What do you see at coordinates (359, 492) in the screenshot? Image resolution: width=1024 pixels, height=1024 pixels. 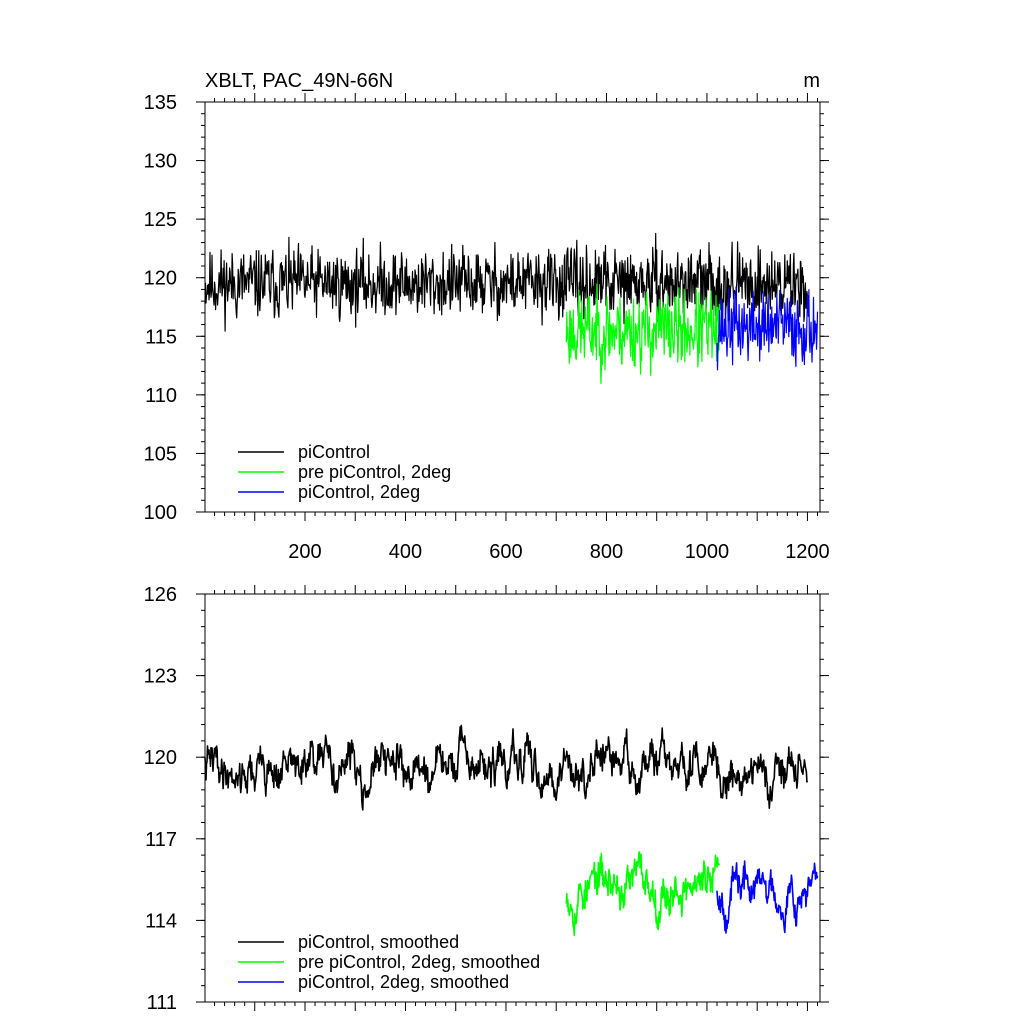 I see `legend-label: piControl, 2deg` at bounding box center [359, 492].